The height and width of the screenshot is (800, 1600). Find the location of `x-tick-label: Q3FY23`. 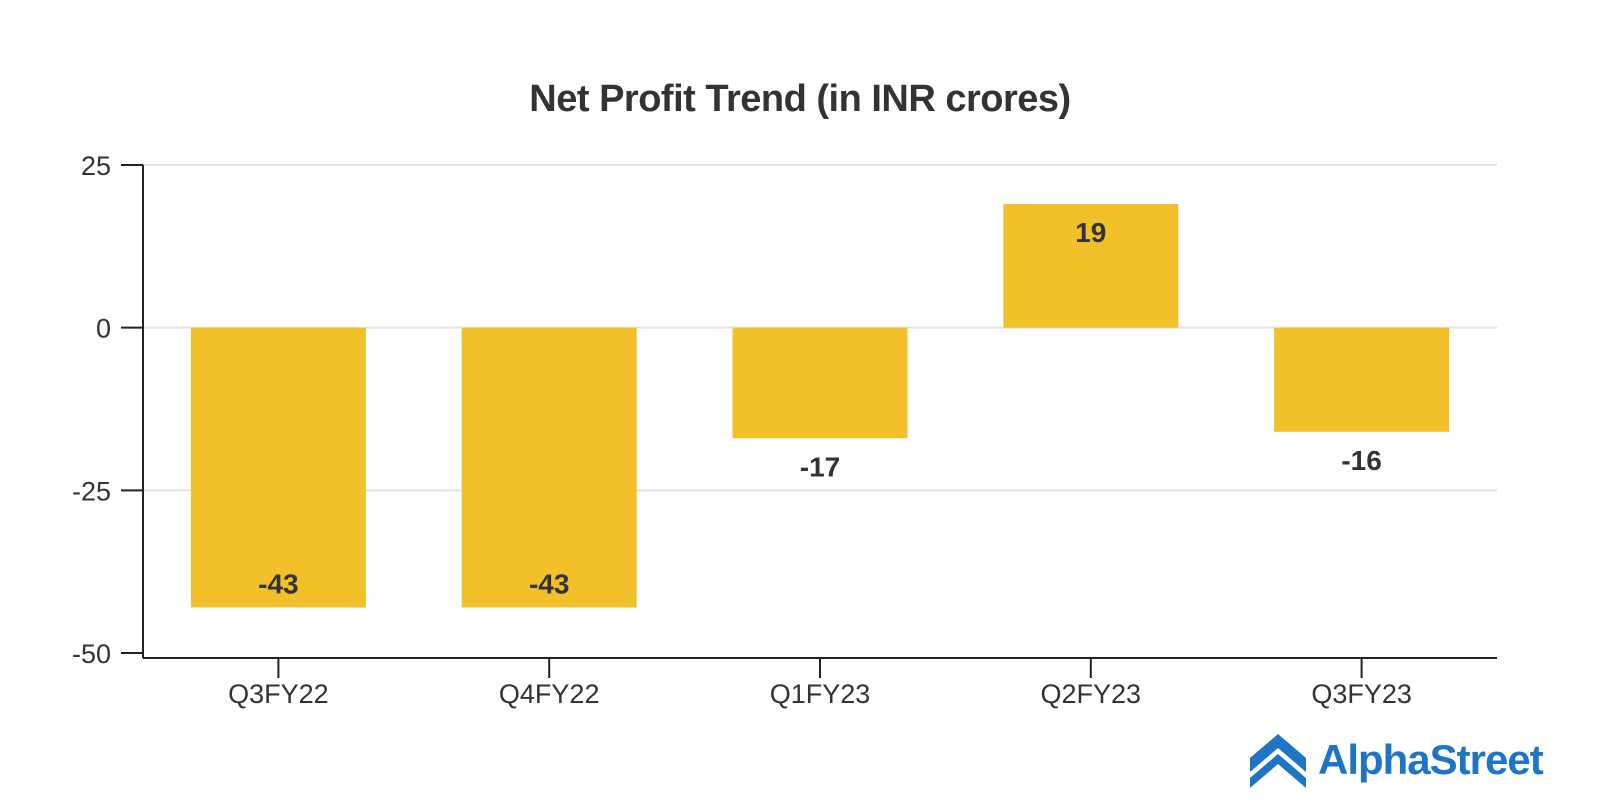

x-tick-label: Q3FY23 is located at coordinates (1361, 694).